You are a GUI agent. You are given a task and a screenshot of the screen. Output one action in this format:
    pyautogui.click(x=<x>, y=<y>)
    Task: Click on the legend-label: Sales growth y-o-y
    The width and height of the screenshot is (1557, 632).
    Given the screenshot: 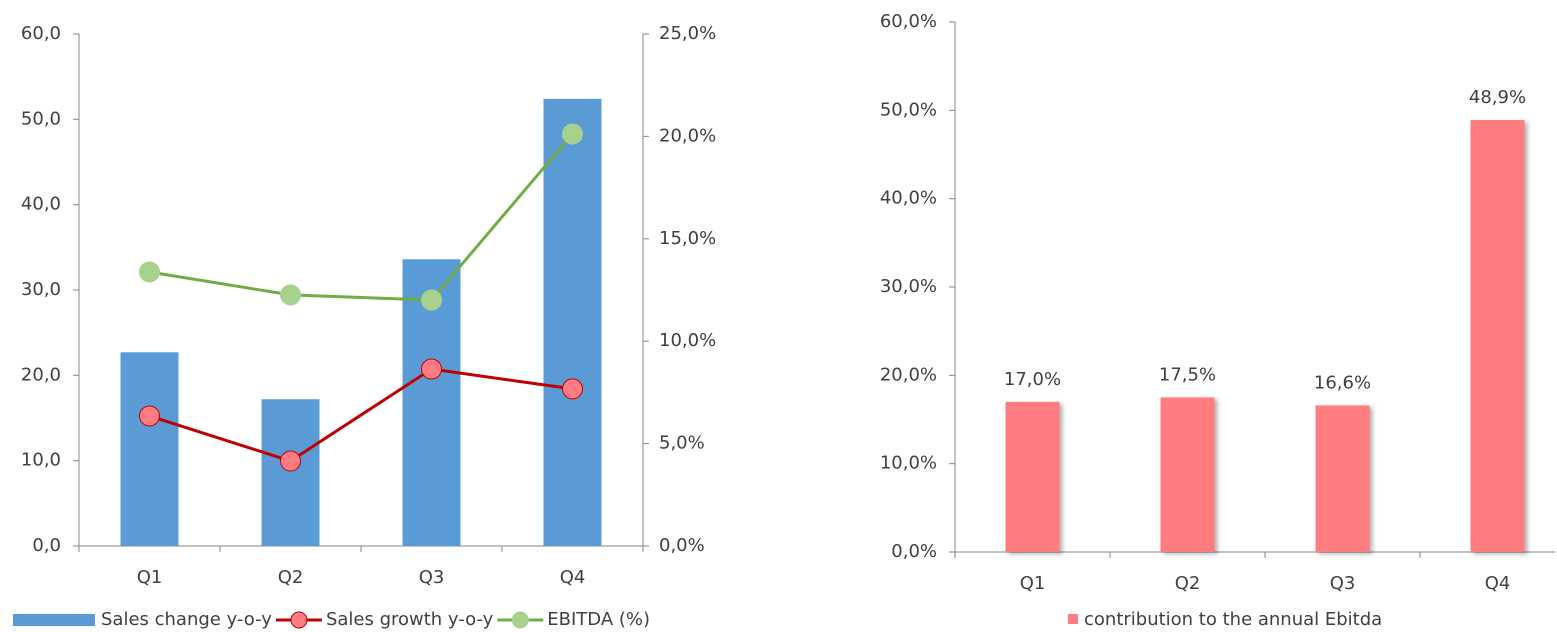 What is the action you would take?
    pyautogui.click(x=410, y=619)
    